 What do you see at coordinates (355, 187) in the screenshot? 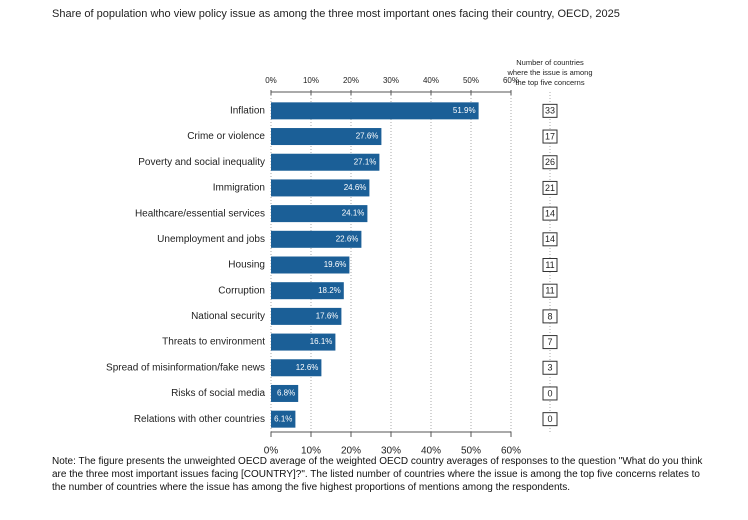
I see `value-label: 24.6%` at bounding box center [355, 187].